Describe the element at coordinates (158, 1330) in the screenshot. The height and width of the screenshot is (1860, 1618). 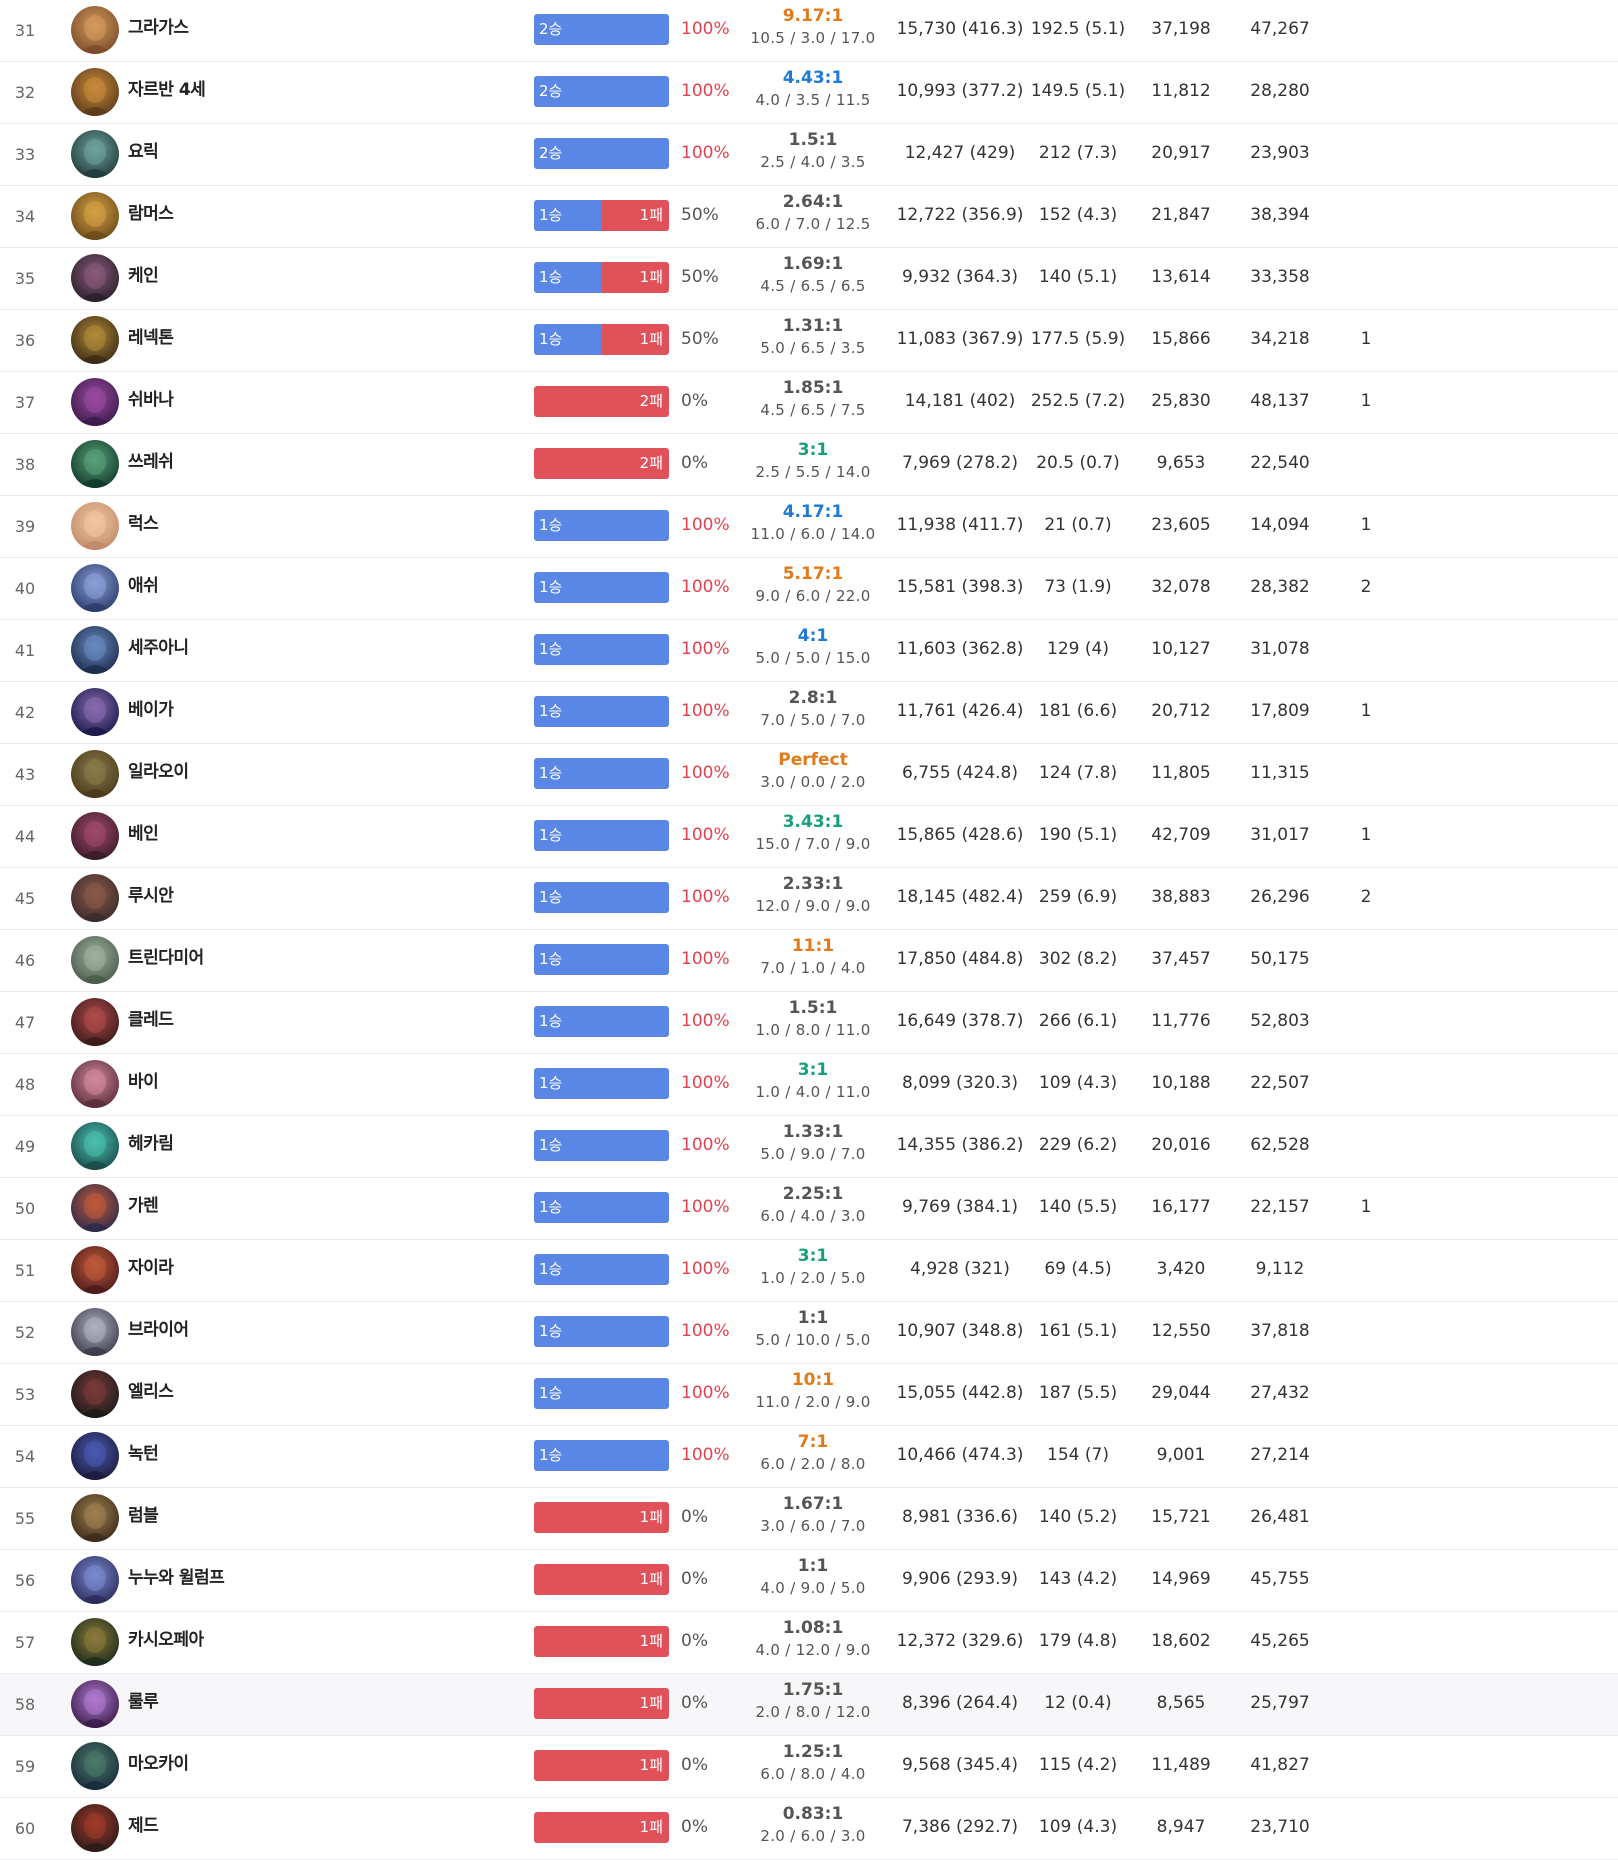
I see `champion-name: 브라이어` at that location.